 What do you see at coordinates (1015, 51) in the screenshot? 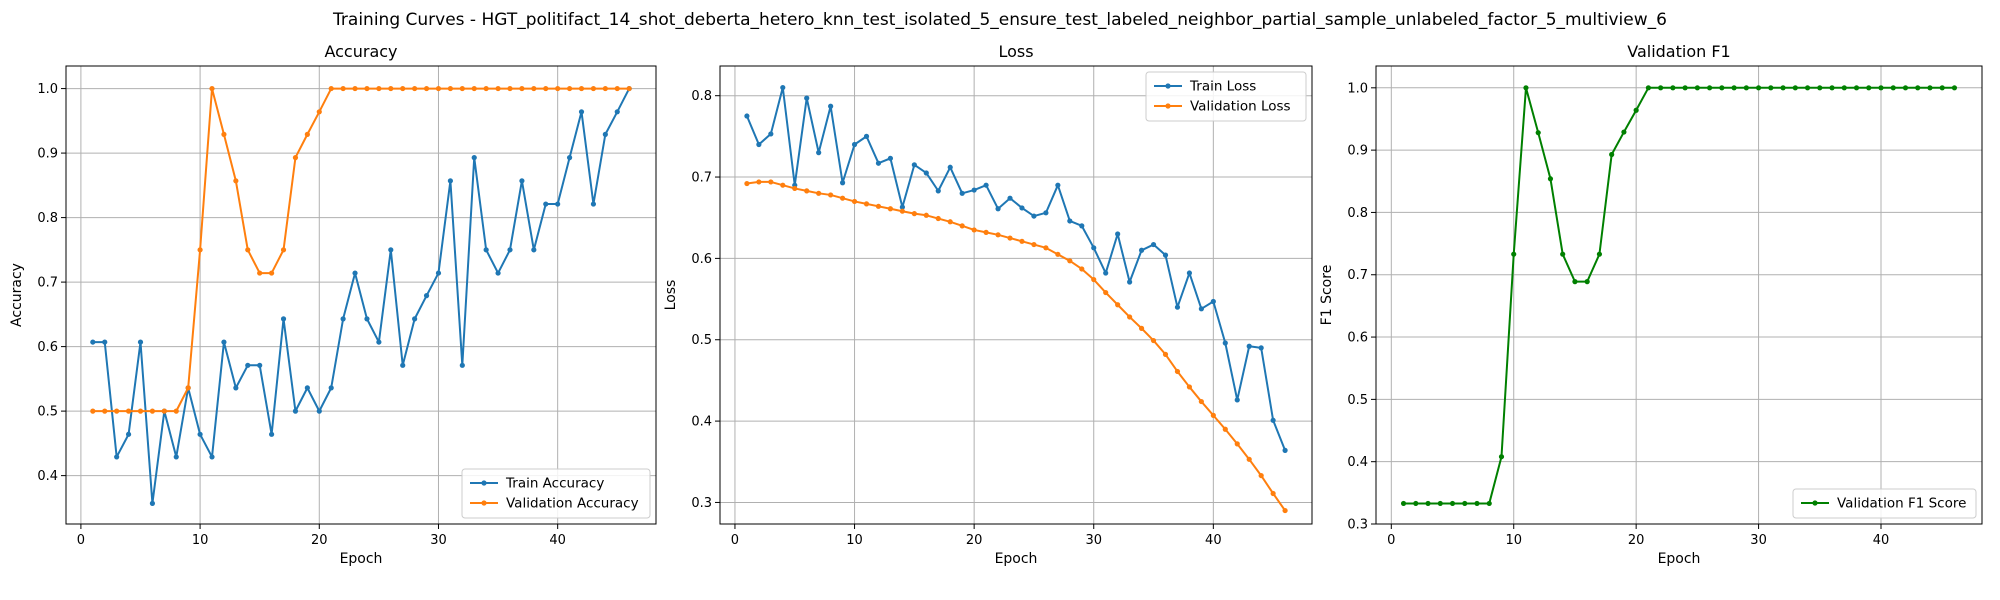
I see `loss-panel-title: Loss` at bounding box center [1015, 51].